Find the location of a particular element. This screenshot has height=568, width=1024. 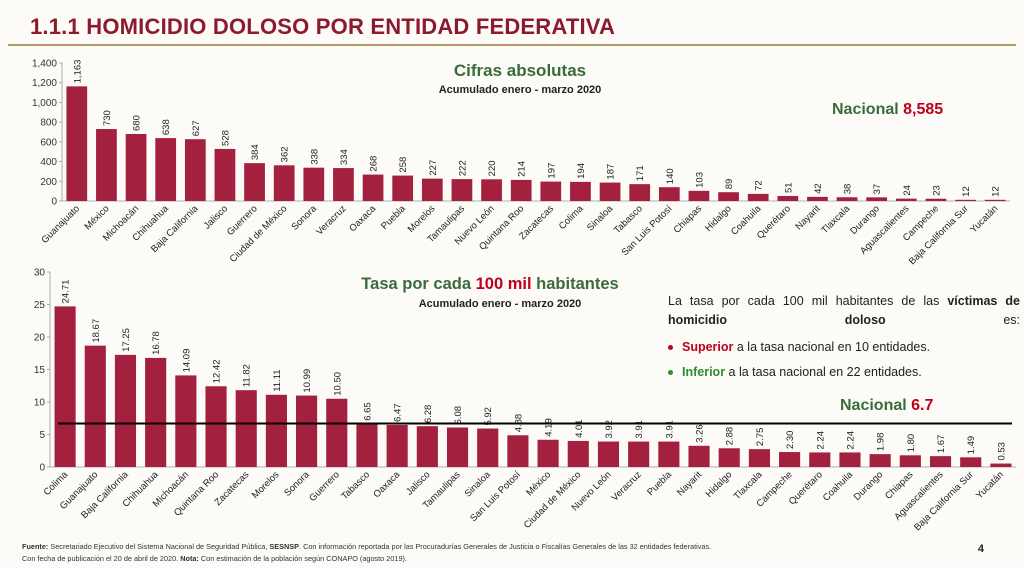

bar-michoacán is located at coordinates (136, 167).